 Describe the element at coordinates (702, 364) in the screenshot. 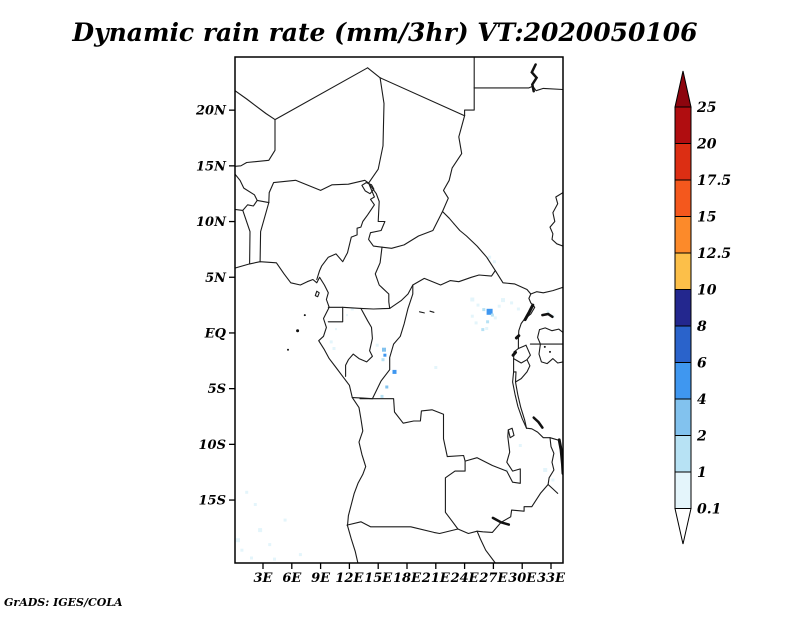

I see `colorbar-label: 6` at that location.